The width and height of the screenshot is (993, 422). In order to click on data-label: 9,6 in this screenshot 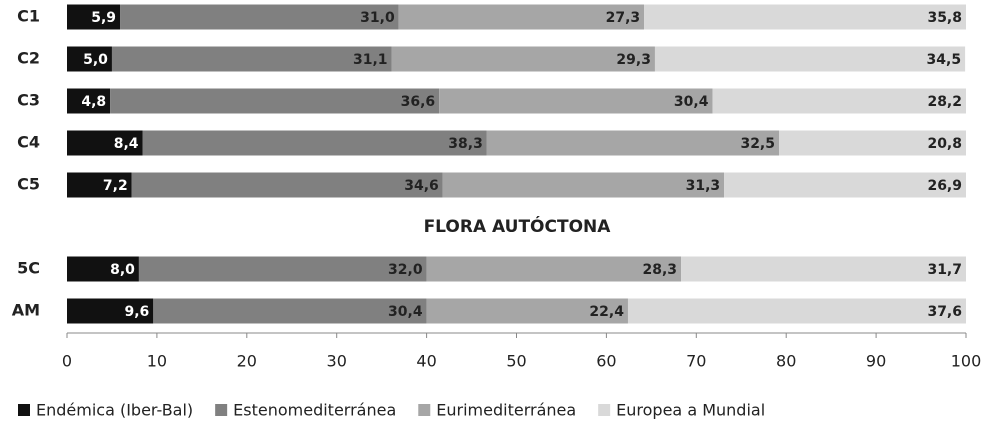, I will do `click(136, 312)`.